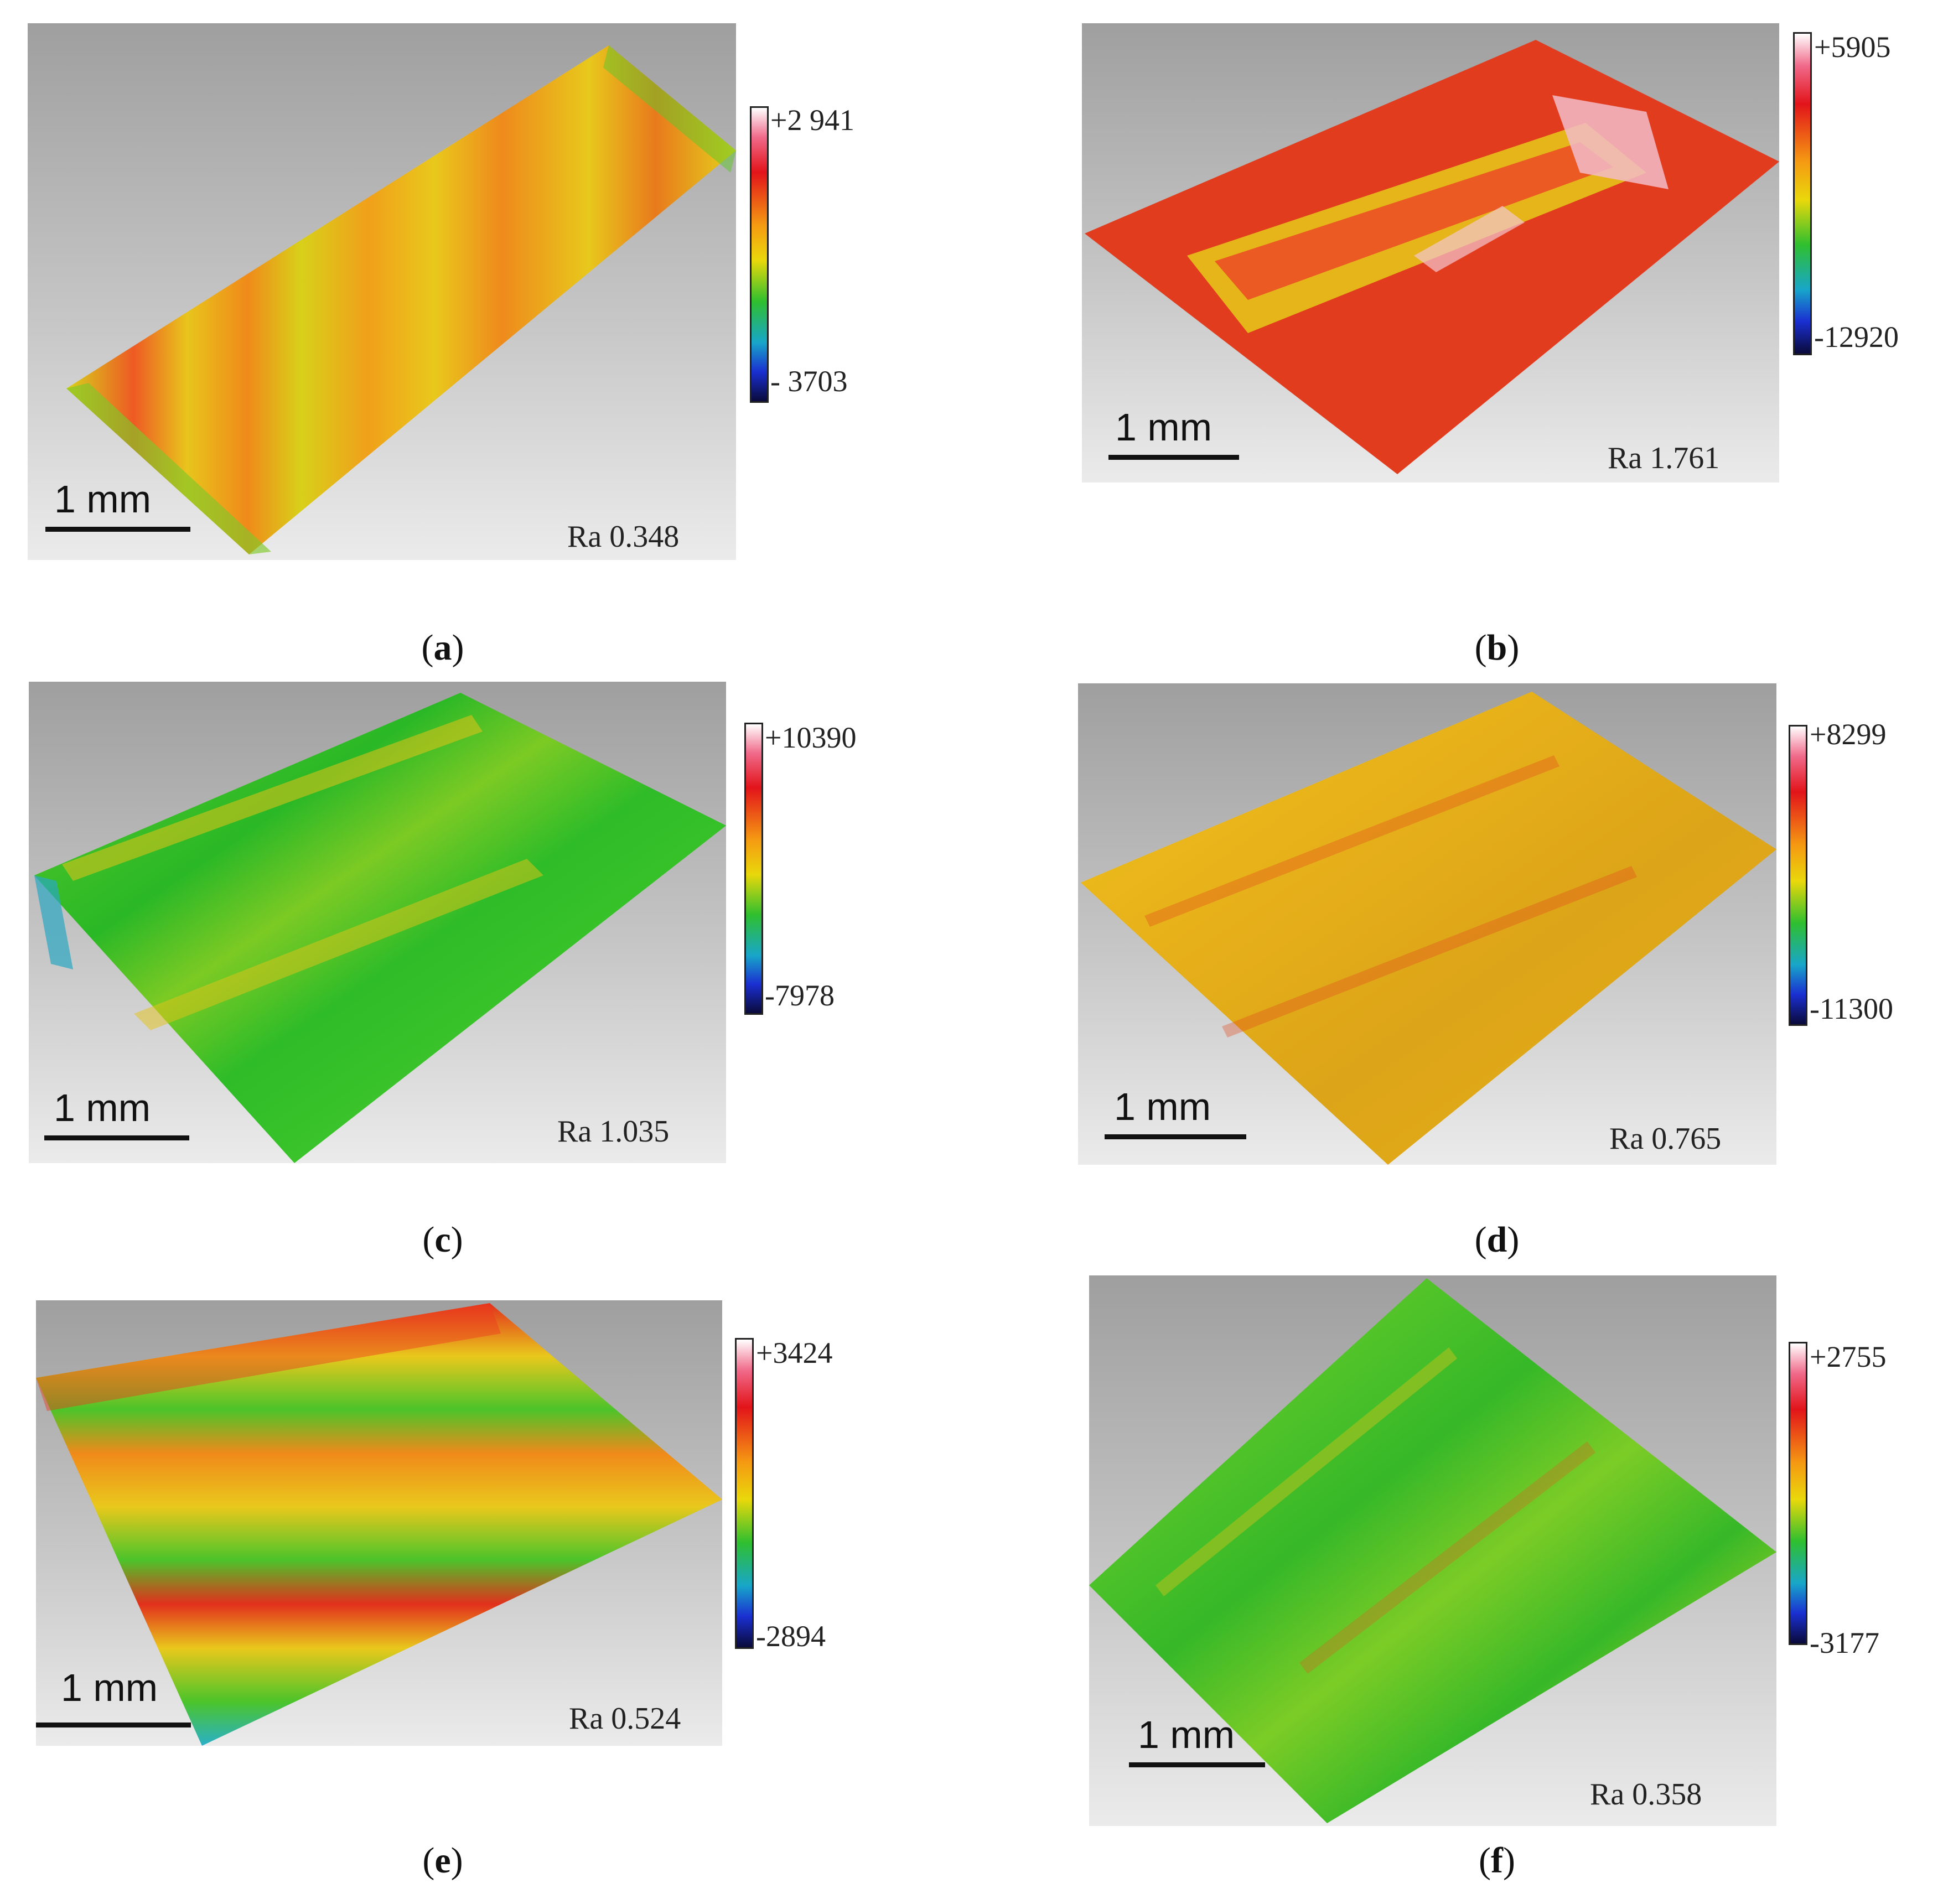 Image resolution: width=1943 pixels, height=1904 pixels. Describe the element at coordinates (759, 255) in the screenshot. I see `colorbar-a` at that location.